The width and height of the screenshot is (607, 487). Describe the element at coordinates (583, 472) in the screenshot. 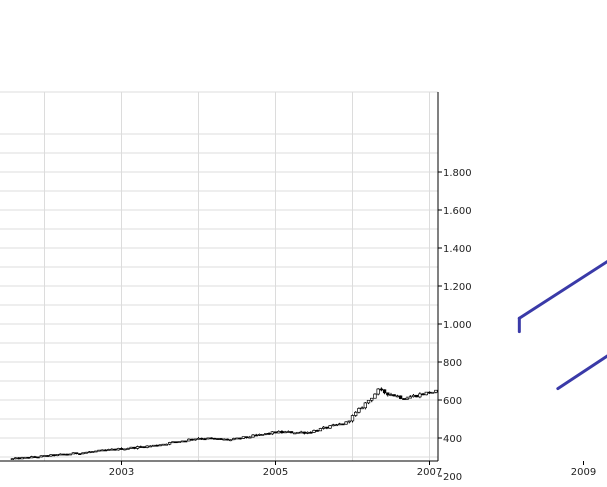

I see `x-axis-tick-label: 2009` at that location.